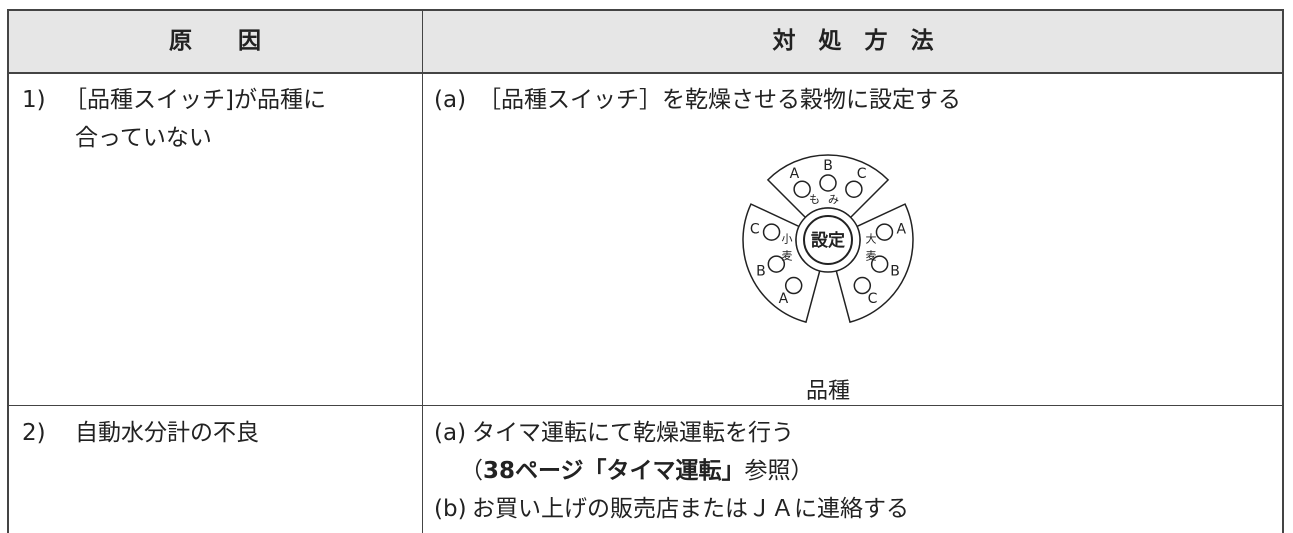  I want to click on row-number: 2), so click(34, 433).